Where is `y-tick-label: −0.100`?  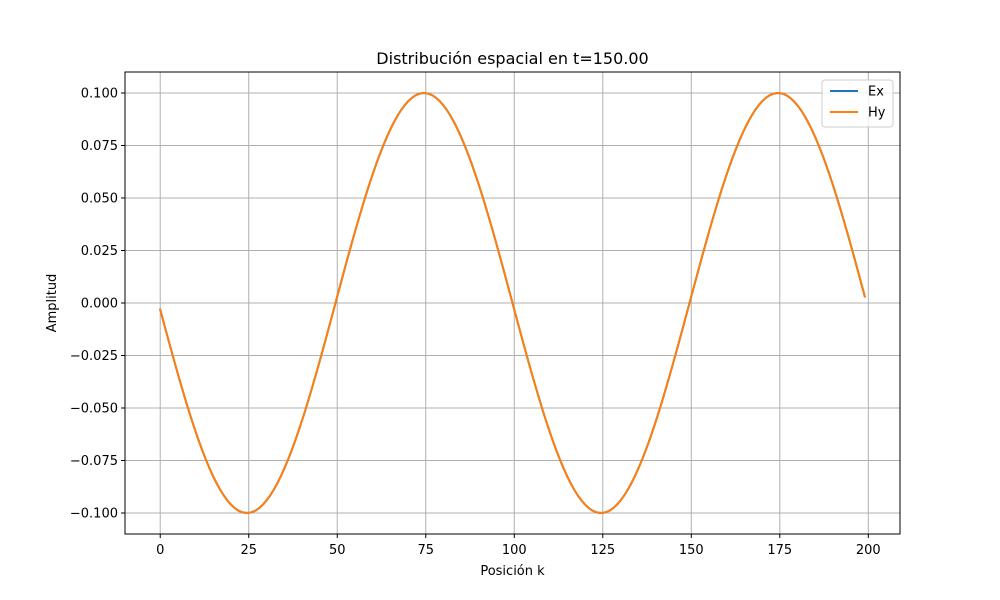
y-tick-label: −0.100 is located at coordinates (94, 514).